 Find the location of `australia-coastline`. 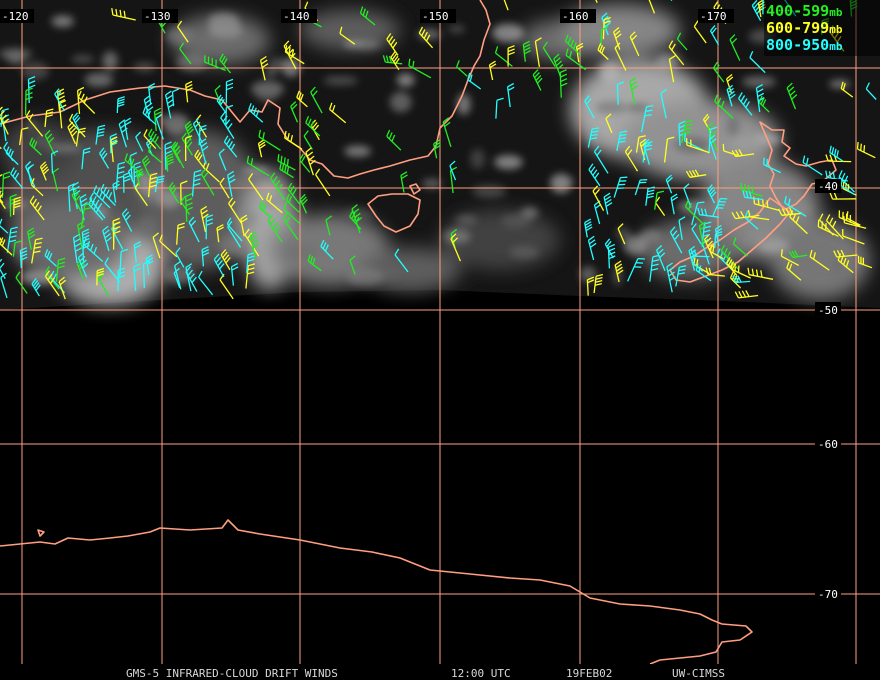

australia-coastline is located at coordinates (245, 89).